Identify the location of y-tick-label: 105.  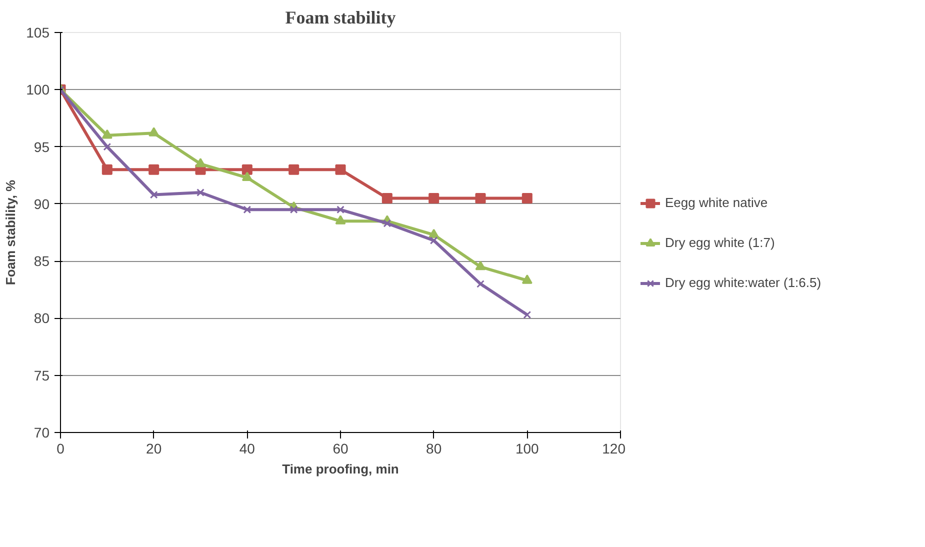
(38, 32).